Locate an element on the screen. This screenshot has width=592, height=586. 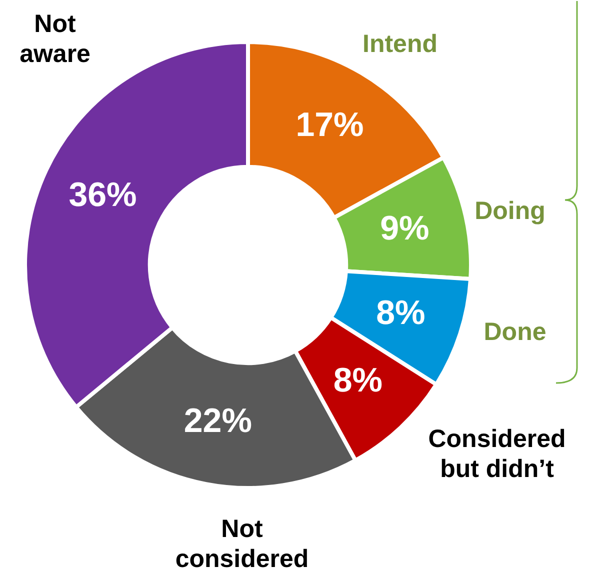
data-label: 22% is located at coordinates (218, 421).